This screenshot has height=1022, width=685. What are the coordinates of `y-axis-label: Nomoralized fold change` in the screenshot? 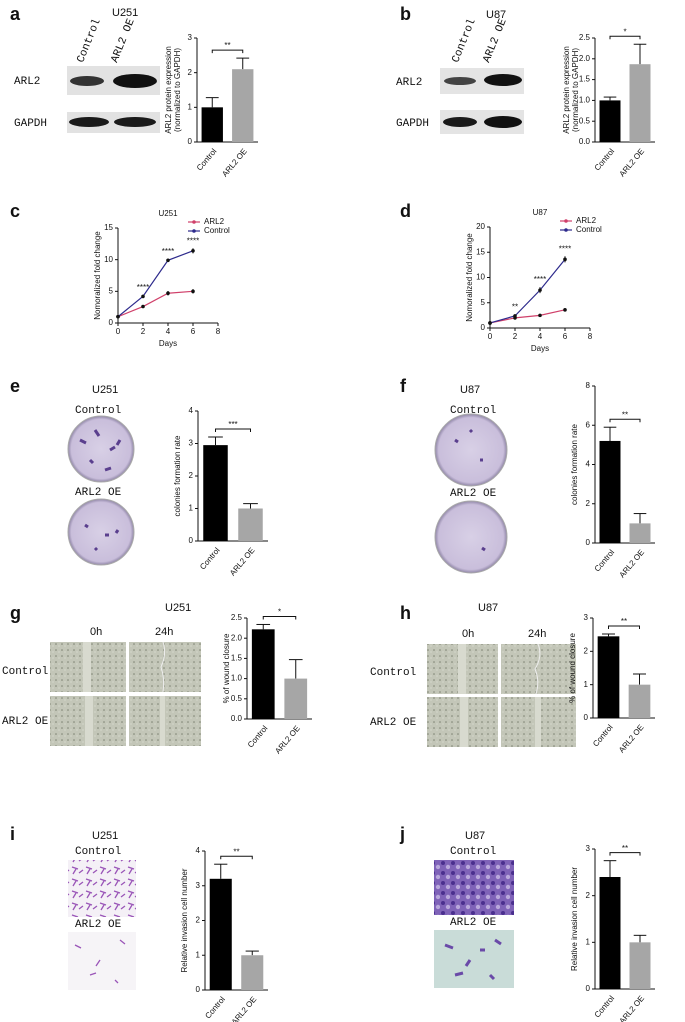 It's located at (469, 277).